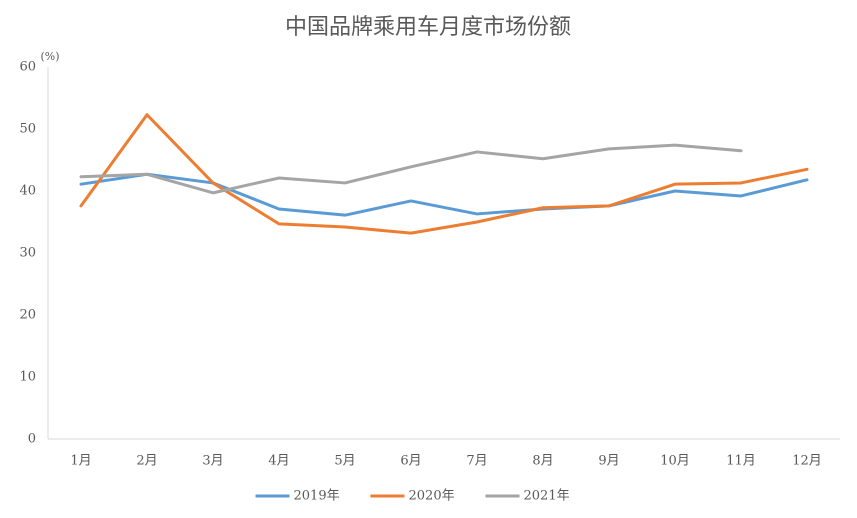 The image size is (857, 518). Describe the element at coordinates (807, 461) in the screenshot. I see `x-tick-label: 12月` at that location.